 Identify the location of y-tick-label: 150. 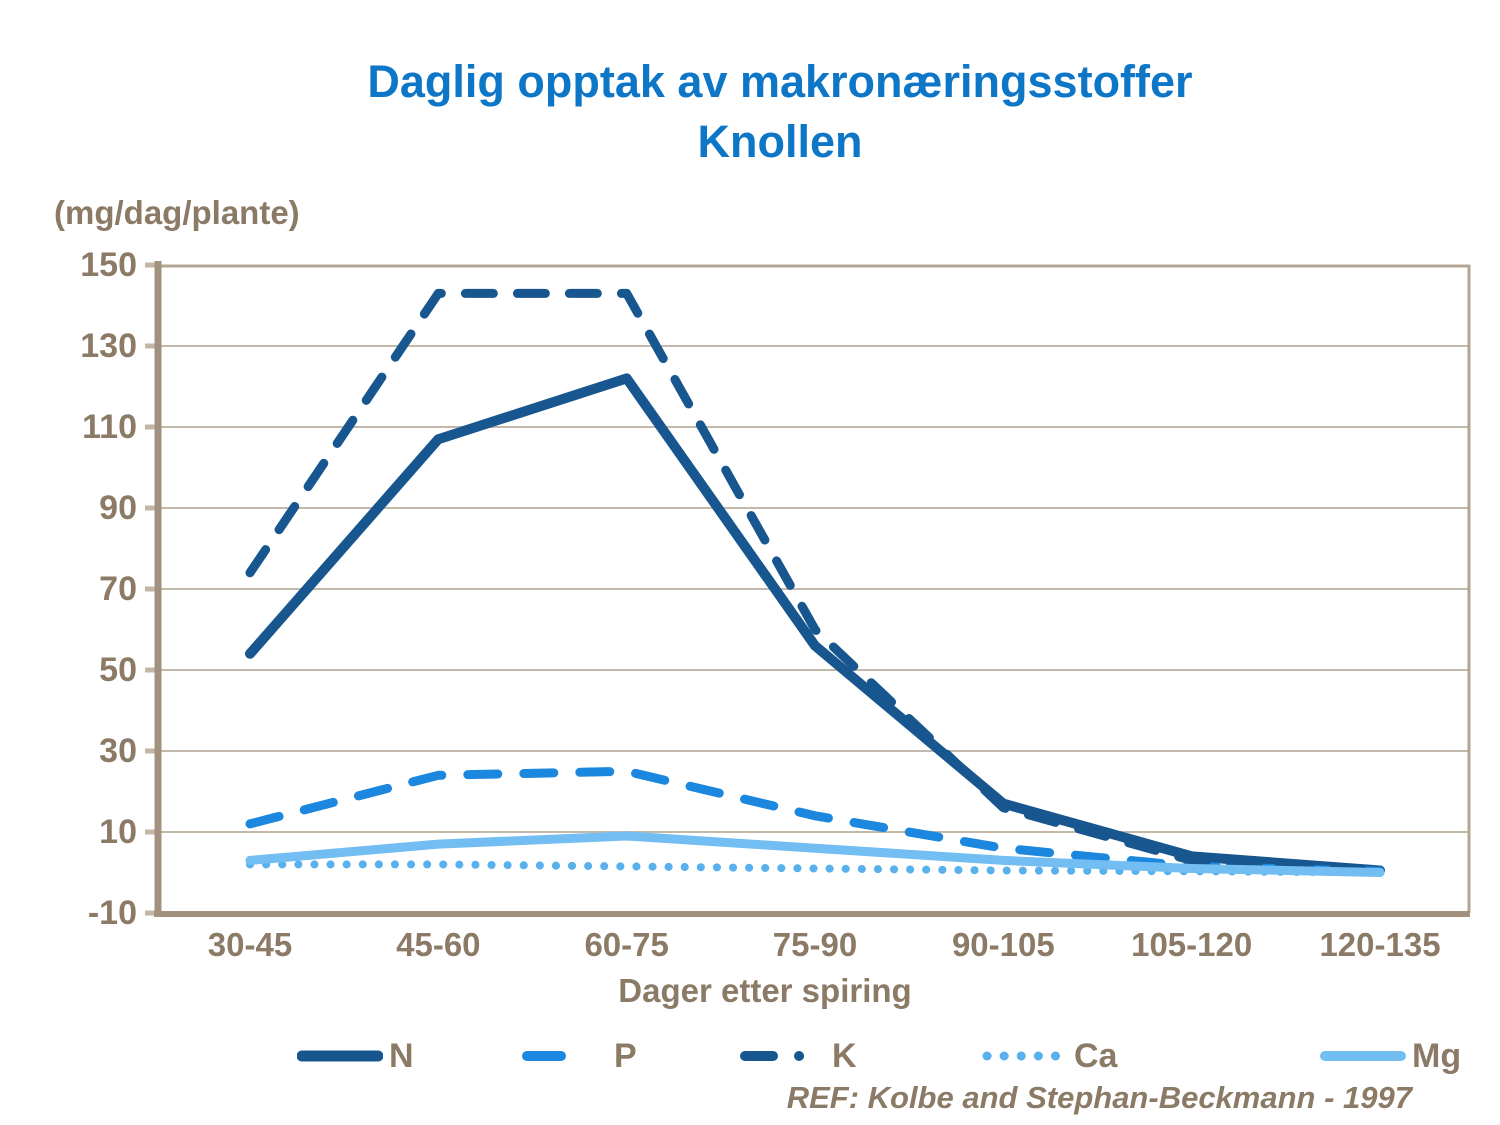
(108, 265).